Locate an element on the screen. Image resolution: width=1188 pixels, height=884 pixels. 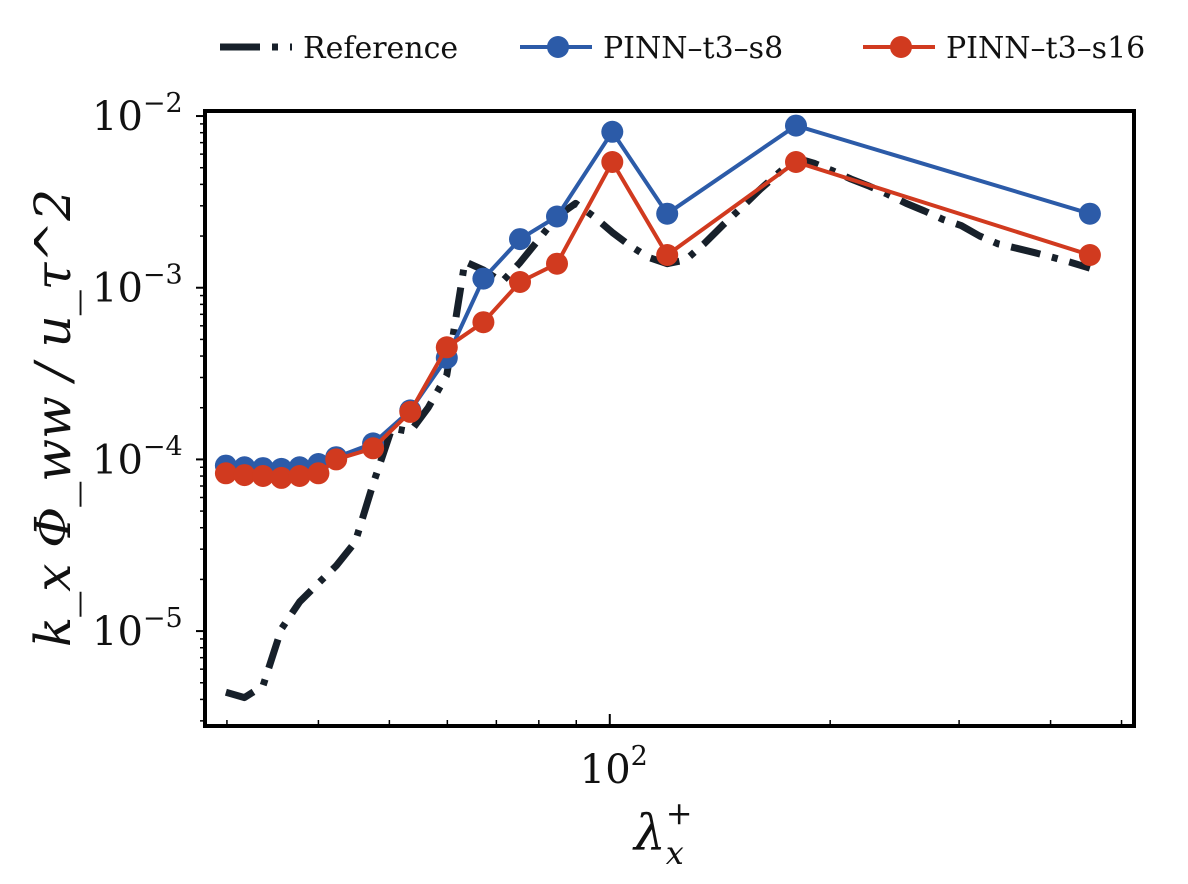
y-tick-exponent: −4 is located at coordinates (163, 446).